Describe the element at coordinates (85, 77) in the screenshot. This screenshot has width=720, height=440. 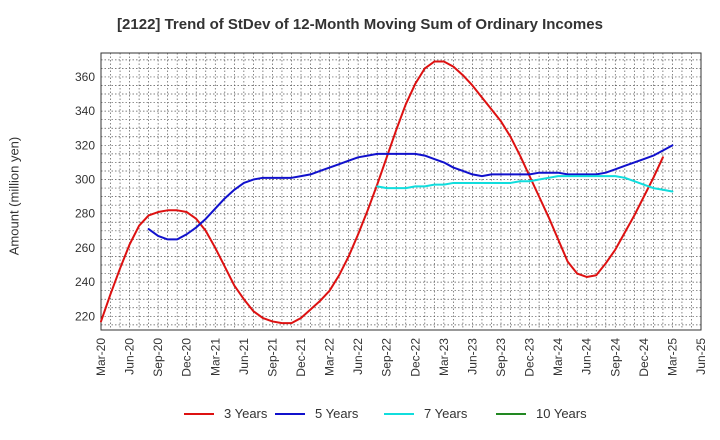
I see `y-tick-label: 360` at that location.